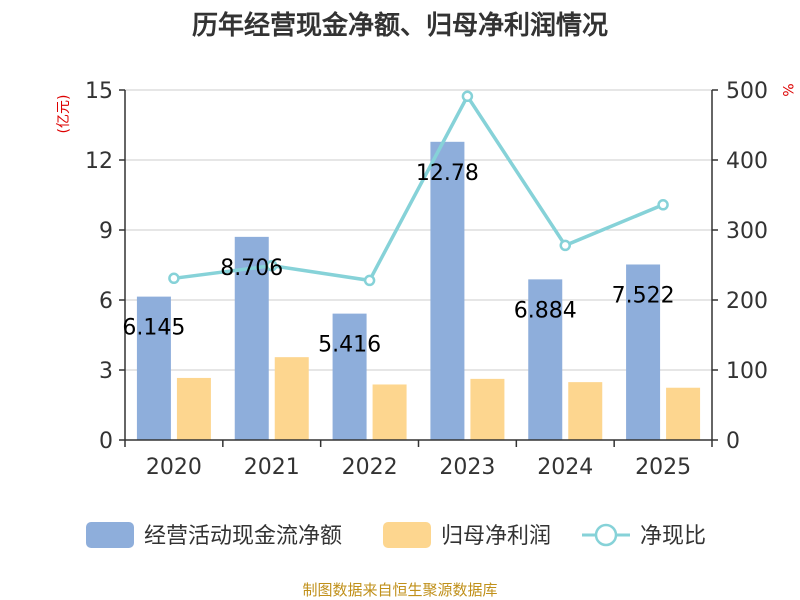  I want to click on source-note: 制图数据来自恒生聚源数据库, so click(399, 590).